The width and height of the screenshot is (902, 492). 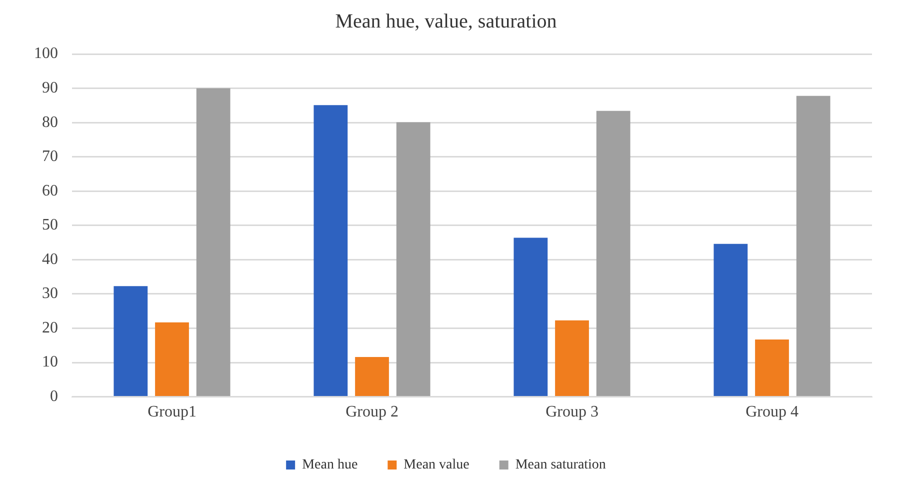 What do you see at coordinates (50, 293) in the screenshot?
I see `y-tick-label: 30` at bounding box center [50, 293].